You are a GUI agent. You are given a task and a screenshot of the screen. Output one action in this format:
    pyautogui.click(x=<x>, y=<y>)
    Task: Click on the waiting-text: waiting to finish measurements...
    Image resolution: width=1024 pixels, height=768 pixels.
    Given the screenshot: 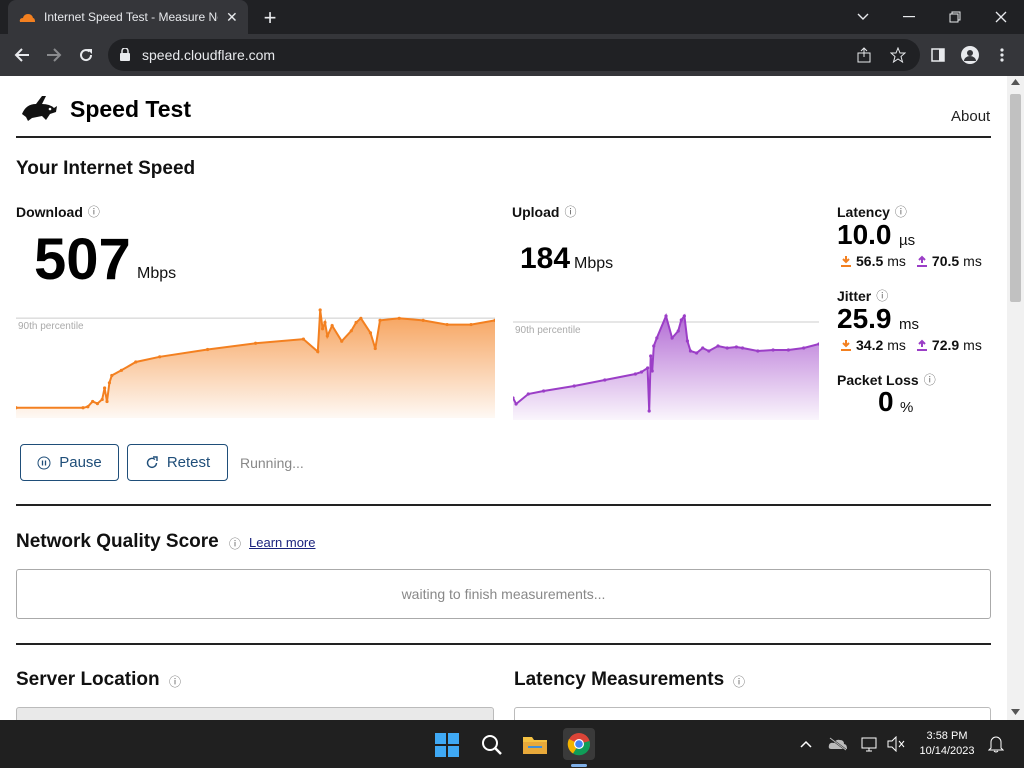 What is the action you would take?
    pyautogui.click(x=503, y=594)
    